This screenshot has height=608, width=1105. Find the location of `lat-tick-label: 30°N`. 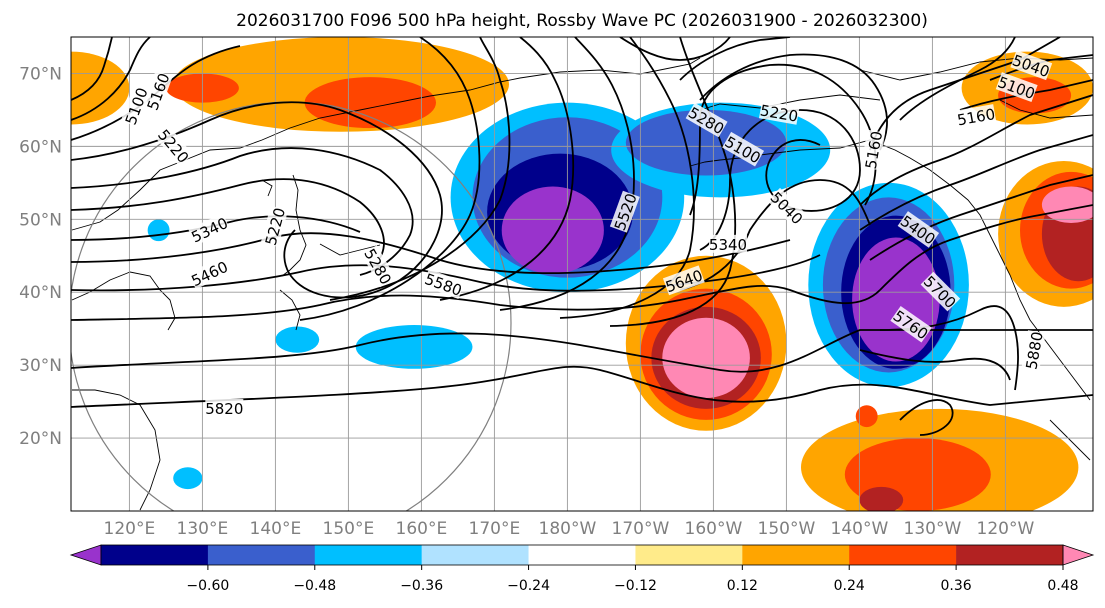

lat-tick-label: 30°N is located at coordinates (40, 366).